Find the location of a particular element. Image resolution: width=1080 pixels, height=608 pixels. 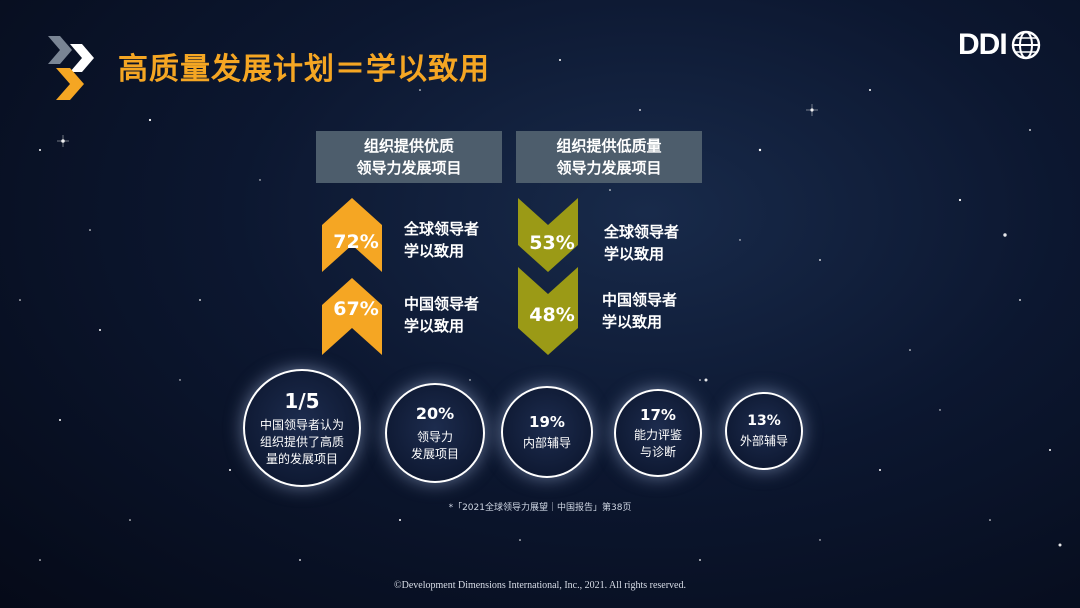

label-global-low: 全球领导者 学以致用 is located at coordinates (641, 243).